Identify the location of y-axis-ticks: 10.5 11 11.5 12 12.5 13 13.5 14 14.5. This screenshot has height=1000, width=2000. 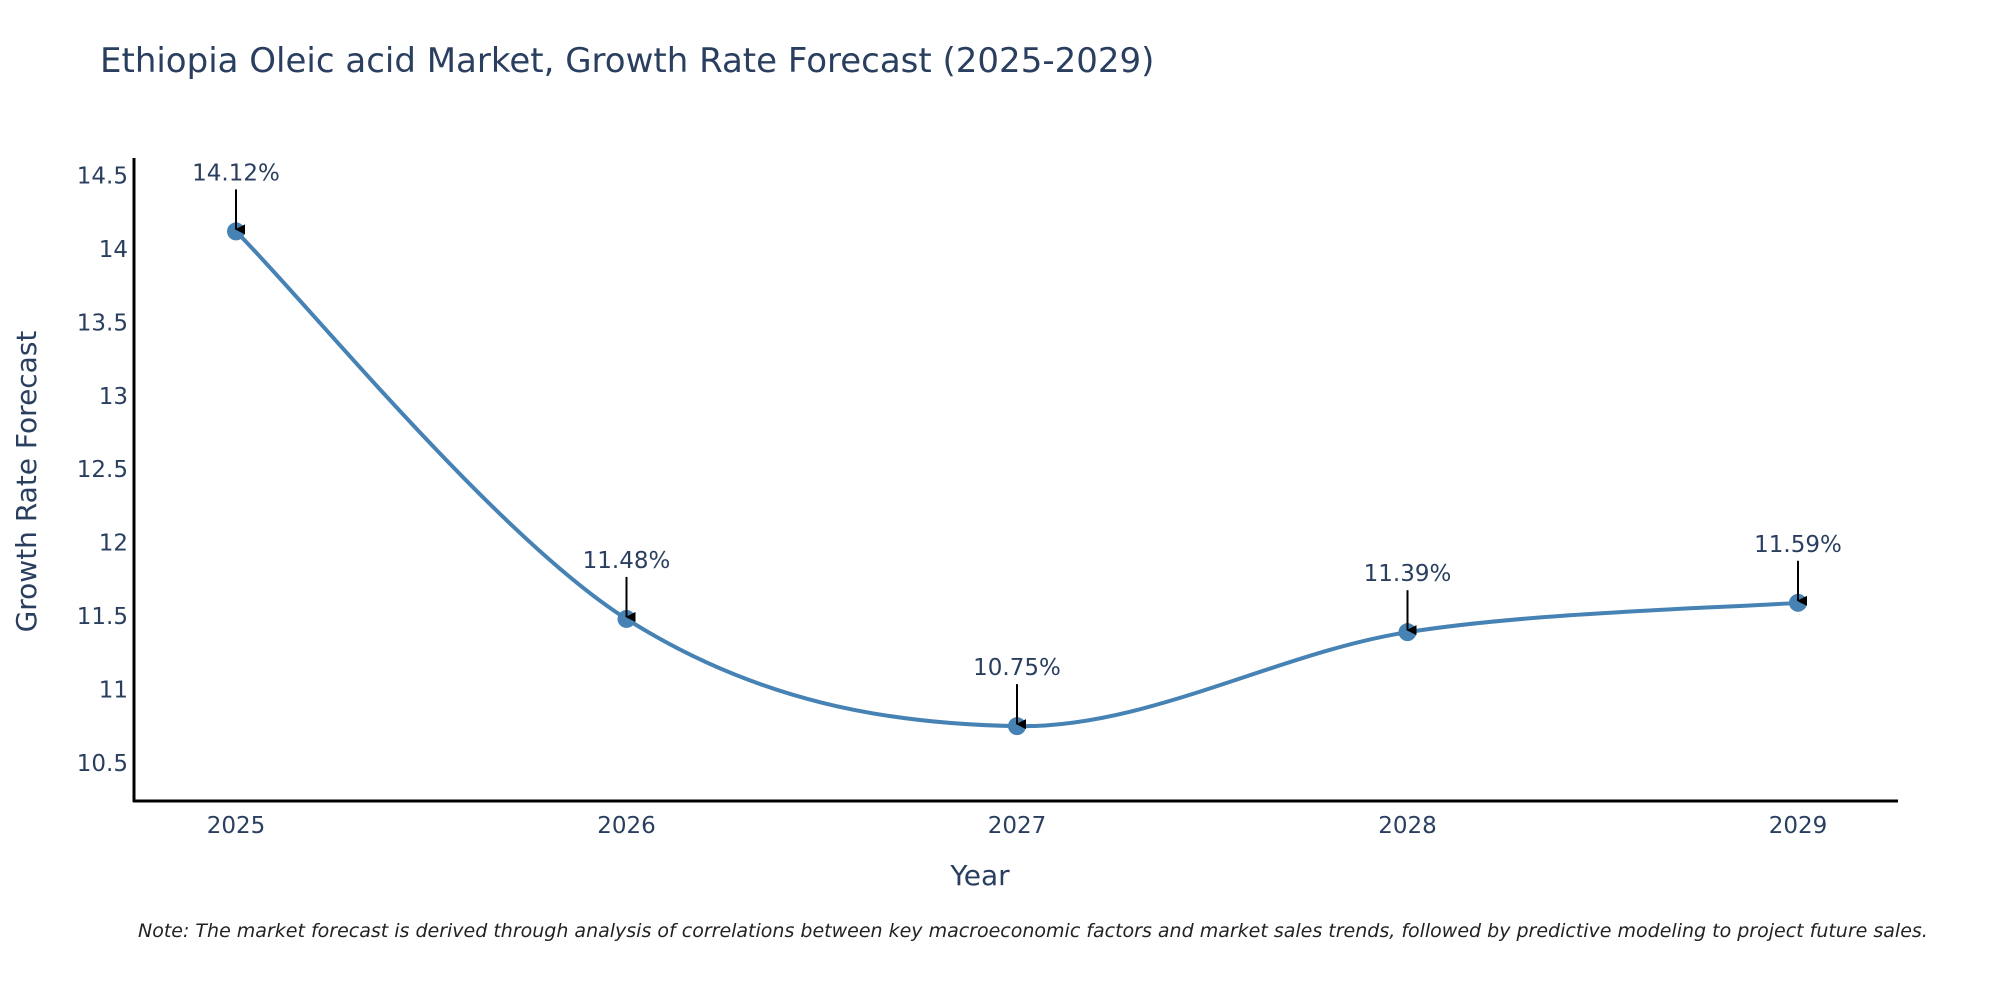
(102, 470).